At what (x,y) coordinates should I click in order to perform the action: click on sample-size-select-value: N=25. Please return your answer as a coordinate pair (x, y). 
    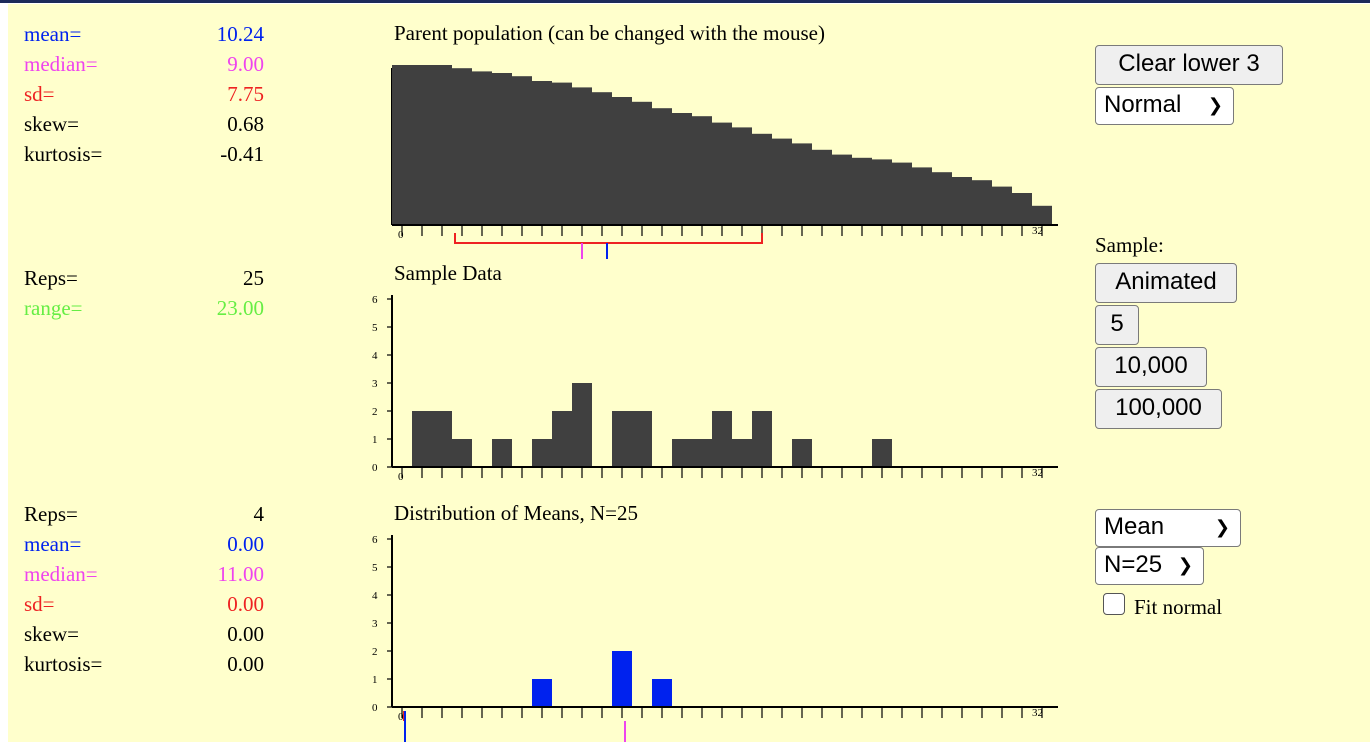
    Looking at the image, I should click on (1133, 564).